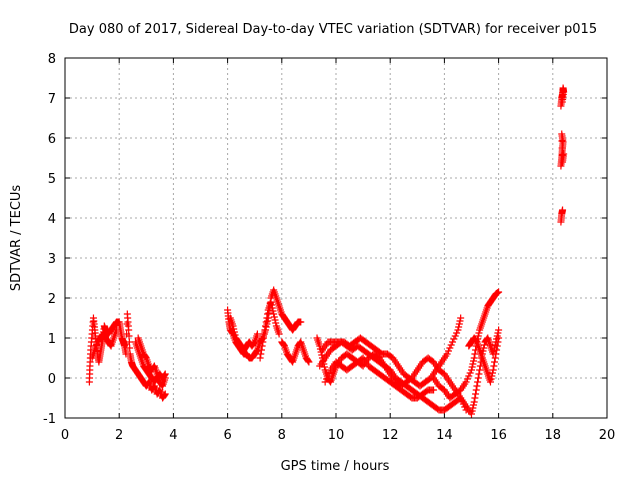  I want to click on x-tick-label: 8, so click(282, 435).